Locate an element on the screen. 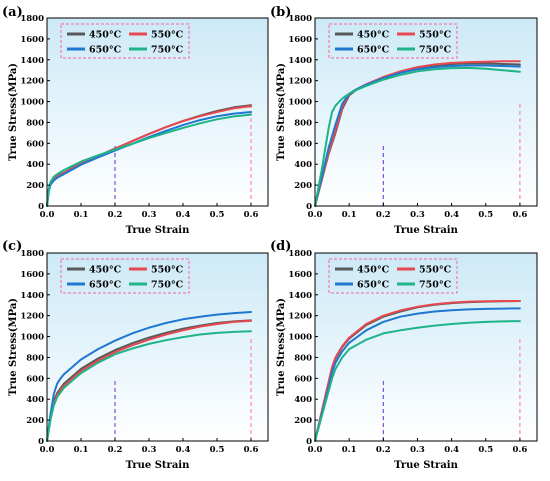  panel-label: (c) is located at coordinates (12, 246).